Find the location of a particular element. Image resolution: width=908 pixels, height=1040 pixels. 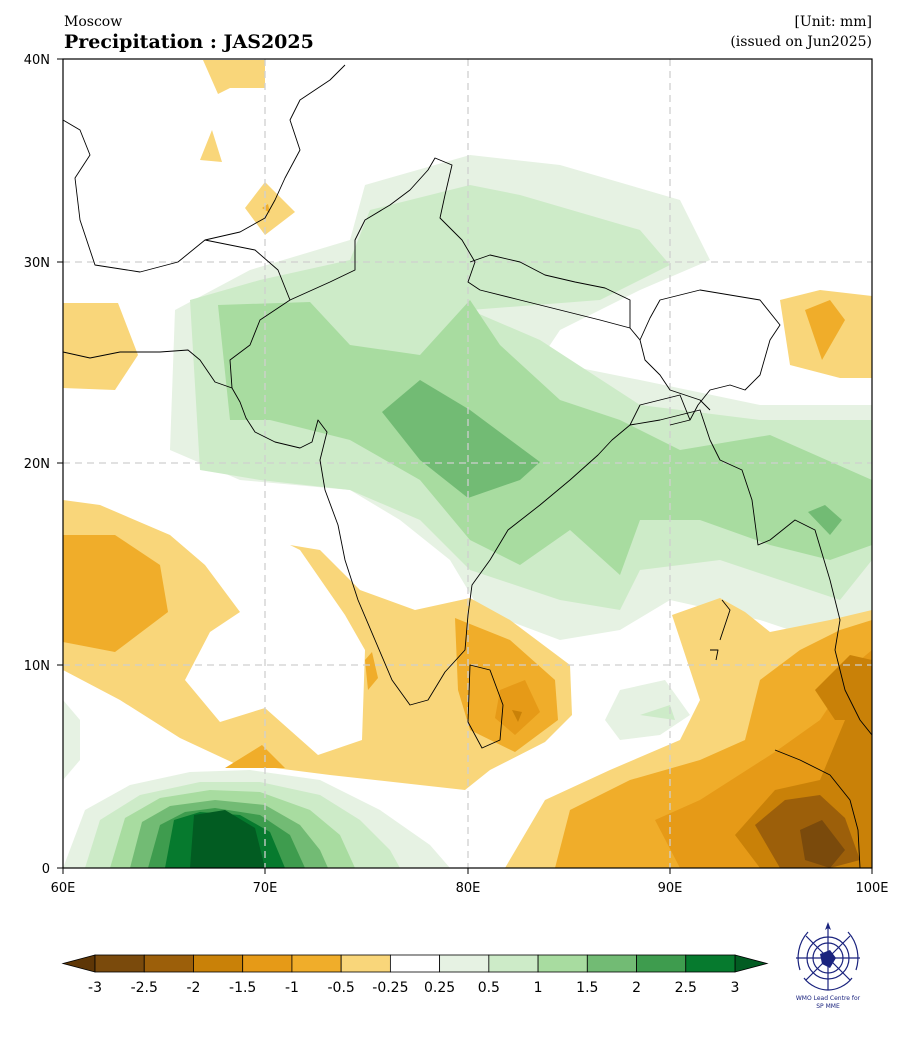

colorbar-over-arrow is located at coordinates (751, 963).